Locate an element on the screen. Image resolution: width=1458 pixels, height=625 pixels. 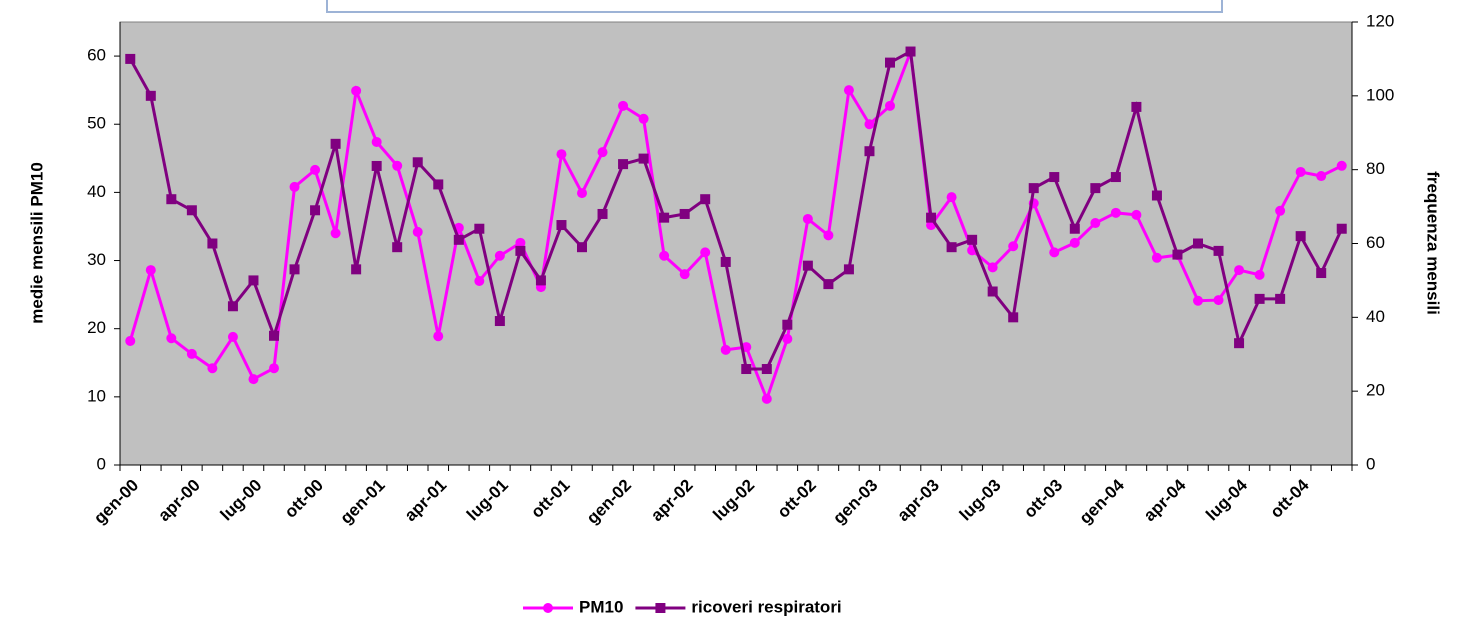
y-tick-label: 60 is located at coordinates (96, 55).